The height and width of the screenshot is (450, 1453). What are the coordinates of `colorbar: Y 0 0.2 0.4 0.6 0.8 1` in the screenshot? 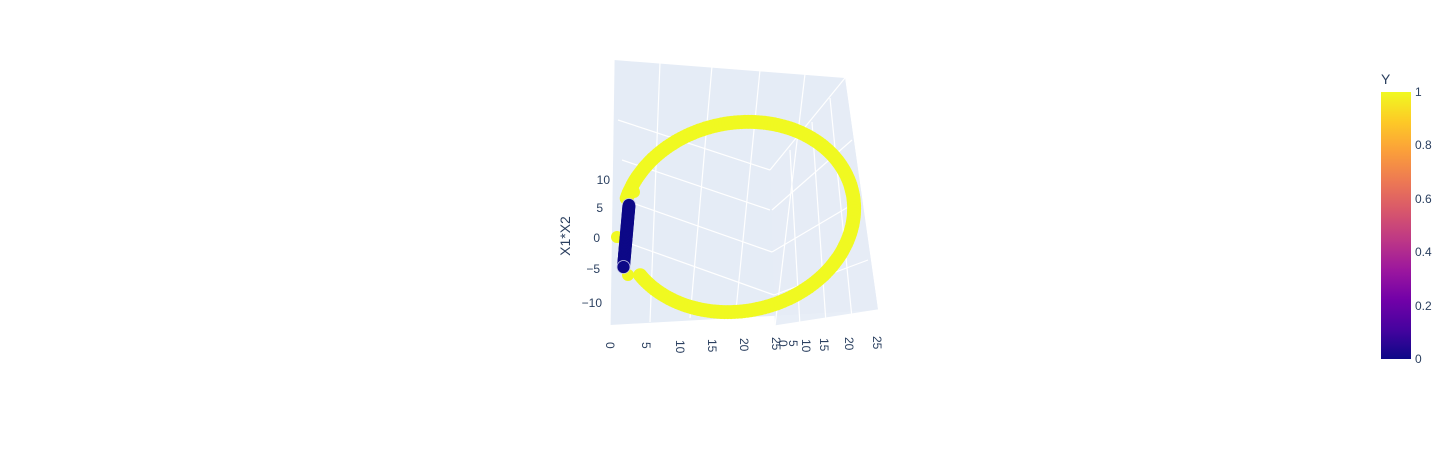 It's located at (1406, 218).